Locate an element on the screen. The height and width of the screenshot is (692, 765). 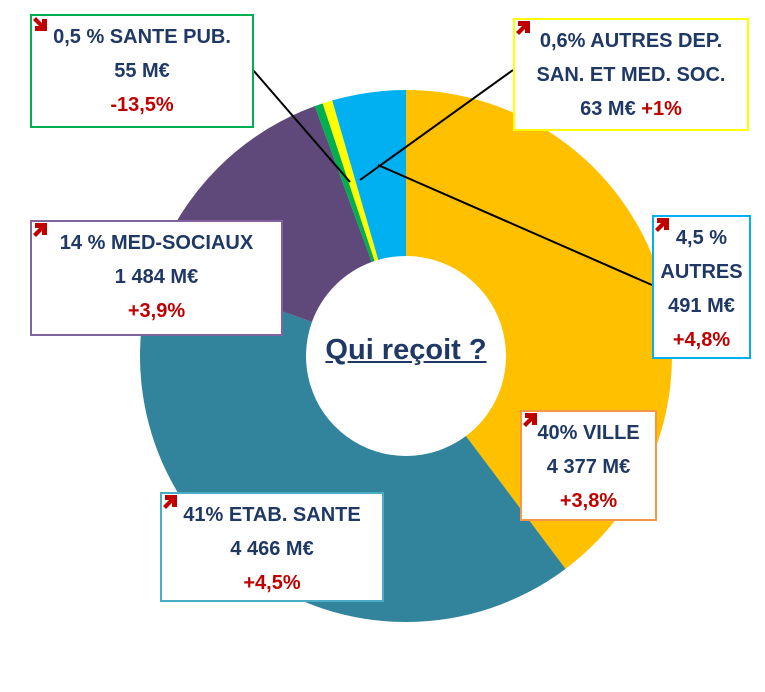
label-line: +4,5% is located at coordinates (269, 547).